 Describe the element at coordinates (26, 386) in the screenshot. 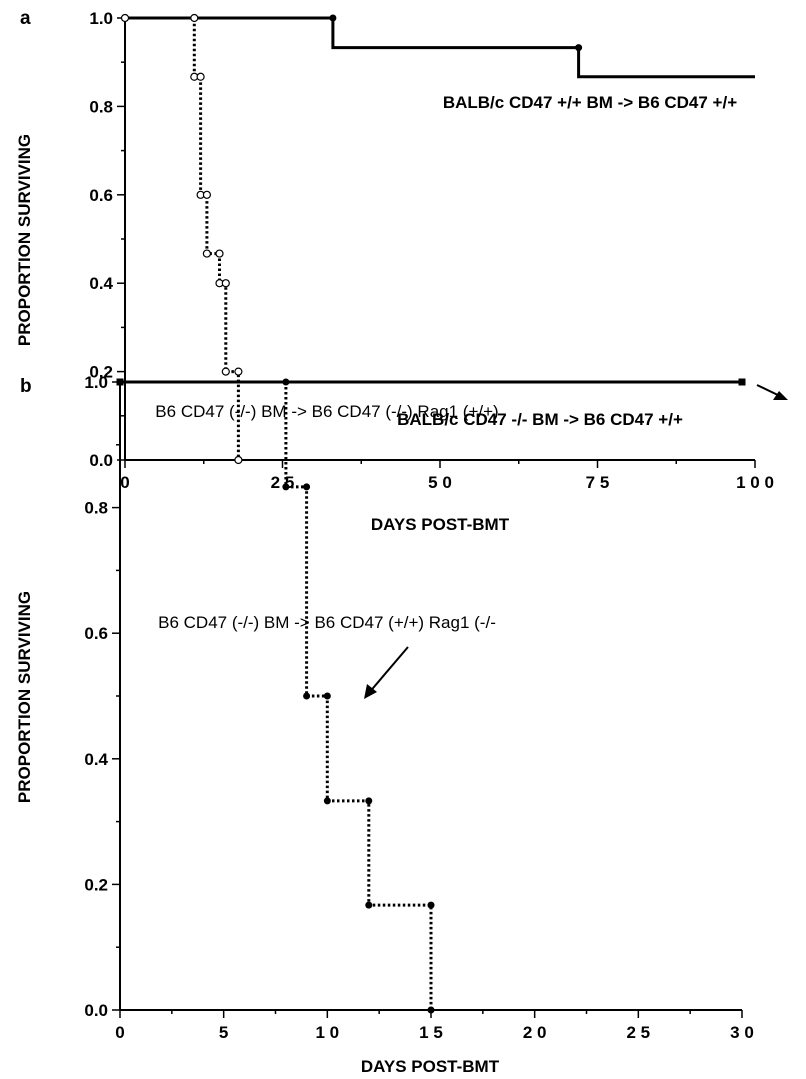

I see `panel-letter-b: b` at that location.